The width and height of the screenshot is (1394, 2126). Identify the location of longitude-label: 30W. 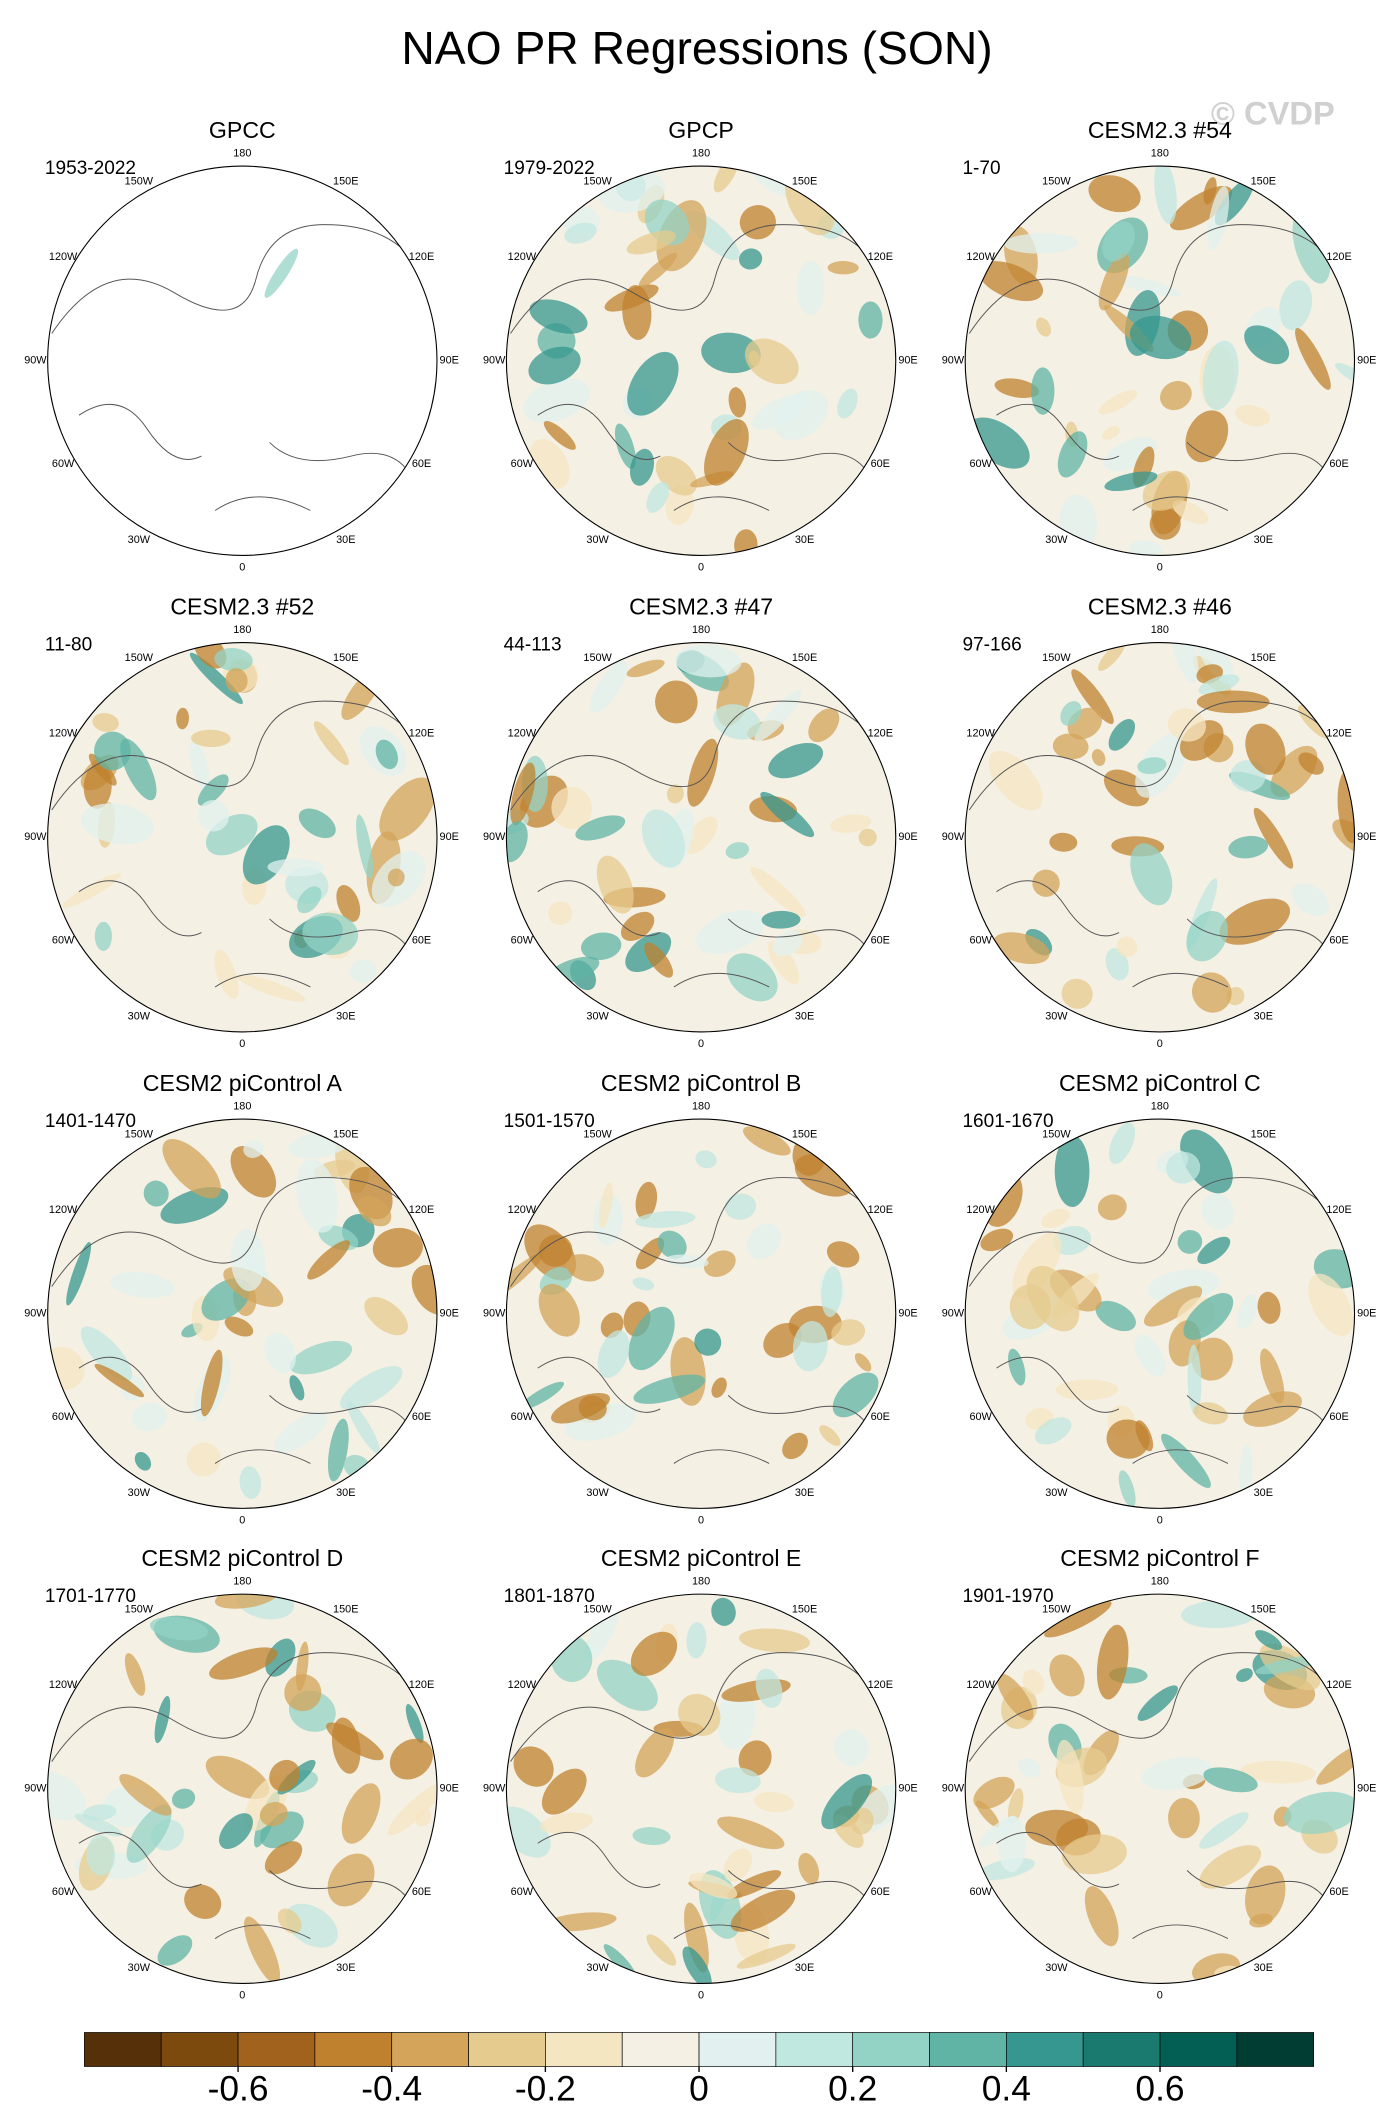
(139, 1016).